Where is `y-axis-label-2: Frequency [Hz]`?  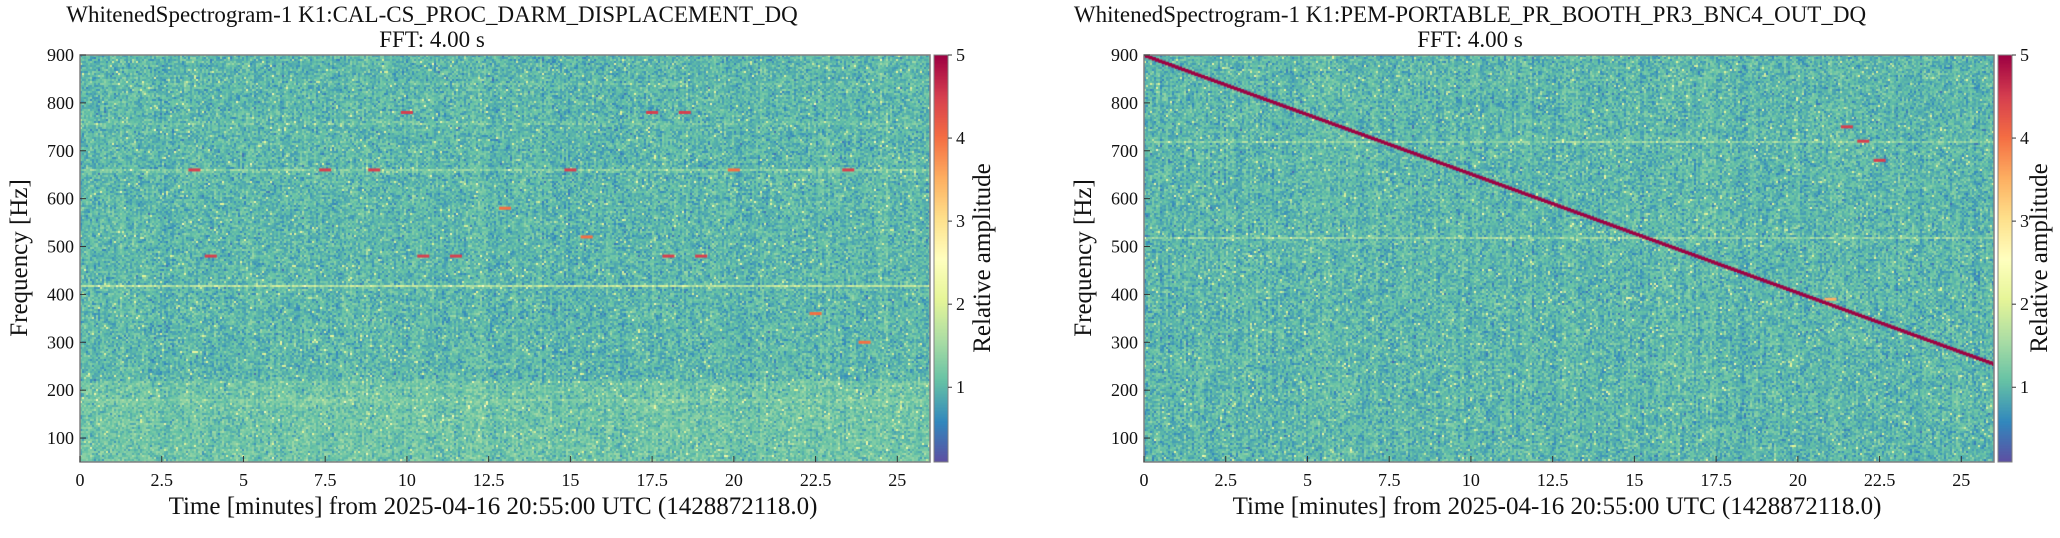 y-axis-label-2: Frequency [Hz] is located at coordinates (1083, 258).